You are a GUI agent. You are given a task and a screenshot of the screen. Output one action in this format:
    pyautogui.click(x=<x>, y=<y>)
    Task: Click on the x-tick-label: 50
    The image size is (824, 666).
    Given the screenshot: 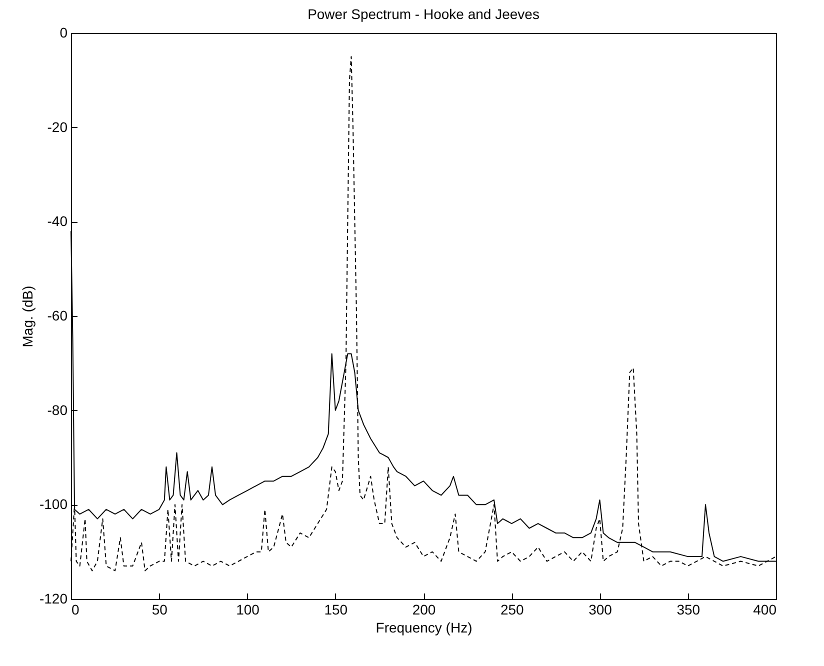 What is the action you would take?
    pyautogui.click(x=160, y=610)
    